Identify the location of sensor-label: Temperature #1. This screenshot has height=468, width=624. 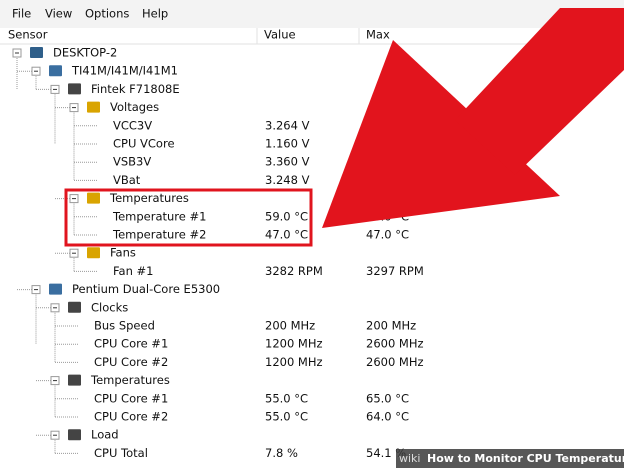
(159, 216).